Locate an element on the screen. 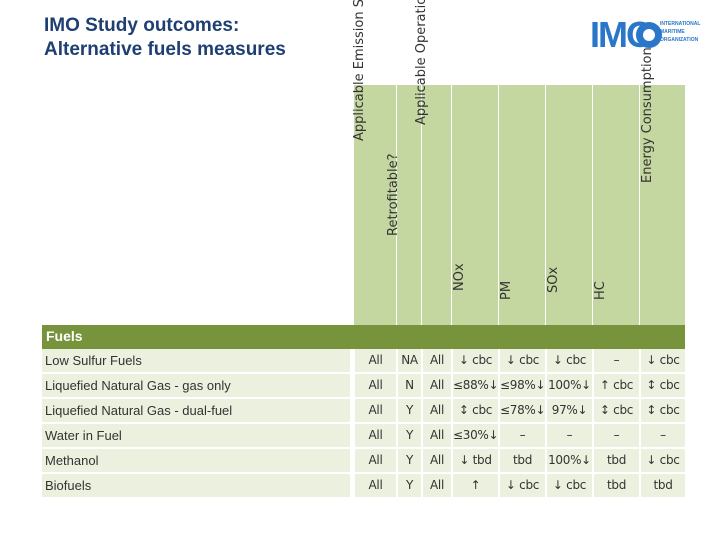 This screenshot has height=540, width=720. table-cell: 97%↓ is located at coordinates (569, 411).